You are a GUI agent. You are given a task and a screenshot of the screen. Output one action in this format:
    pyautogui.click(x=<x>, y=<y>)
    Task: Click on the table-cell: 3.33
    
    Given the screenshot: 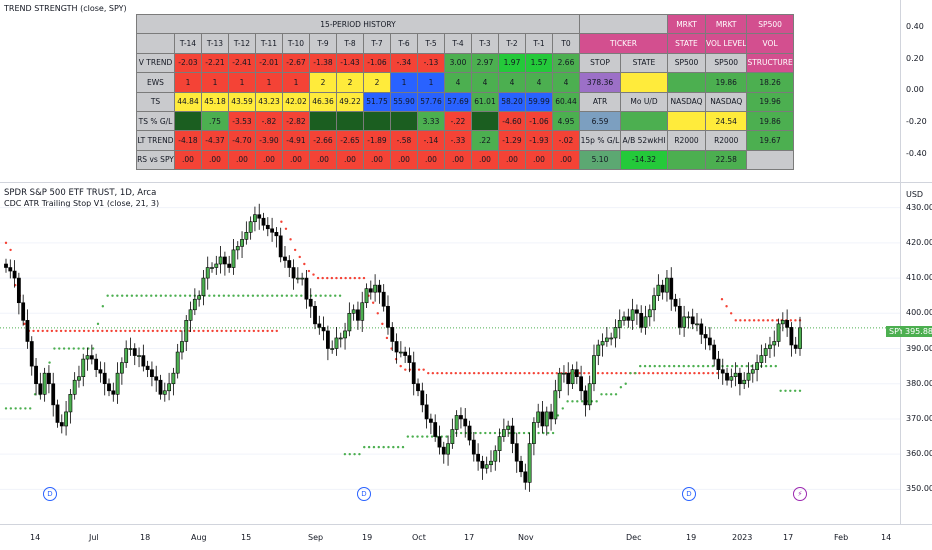 What is the action you would take?
    pyautogui.click(x=431, y=121)
    